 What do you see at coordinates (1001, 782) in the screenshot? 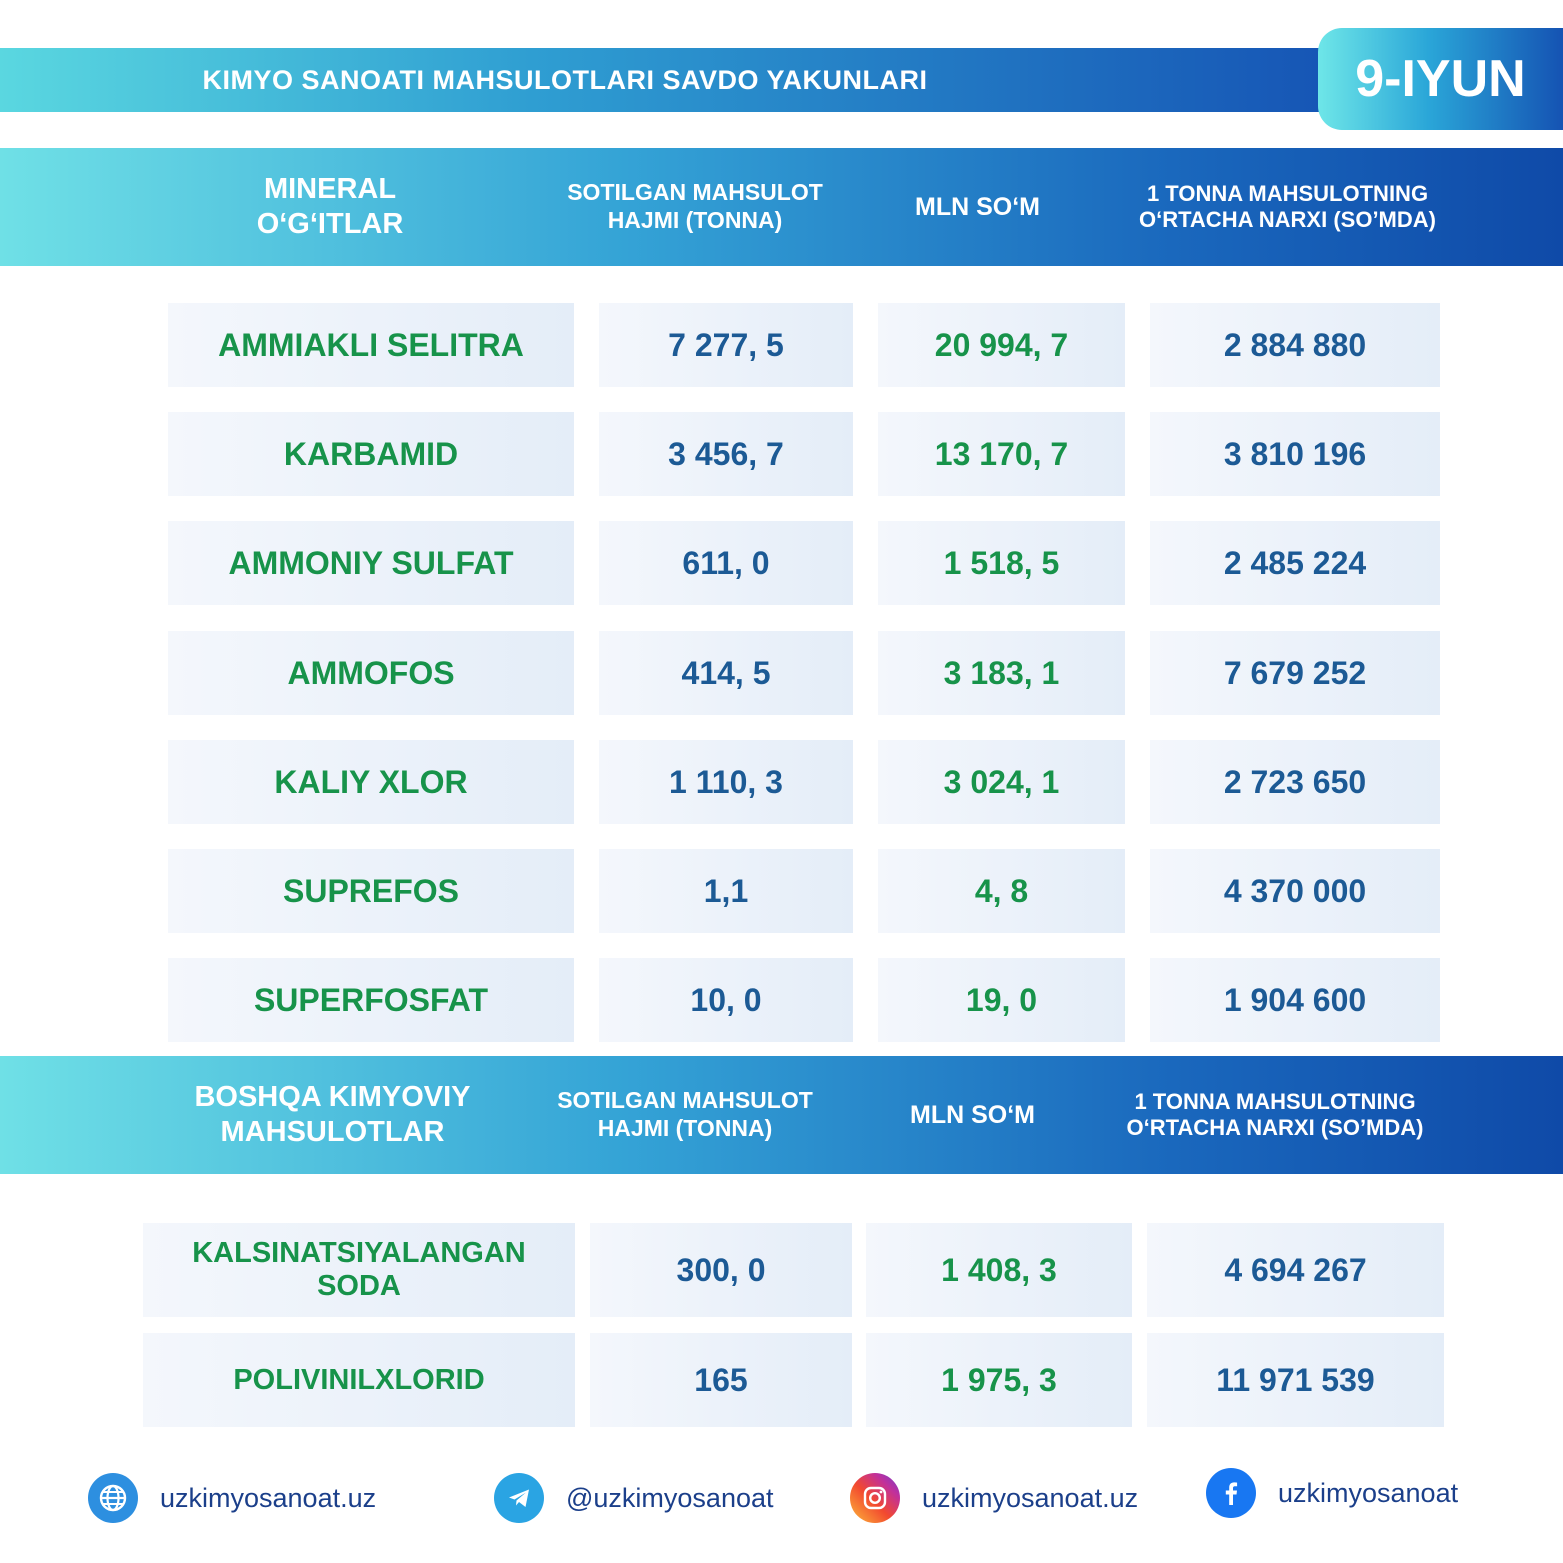
I see `amount-value: 3 024, 1` at bounding box center [1001, 782].